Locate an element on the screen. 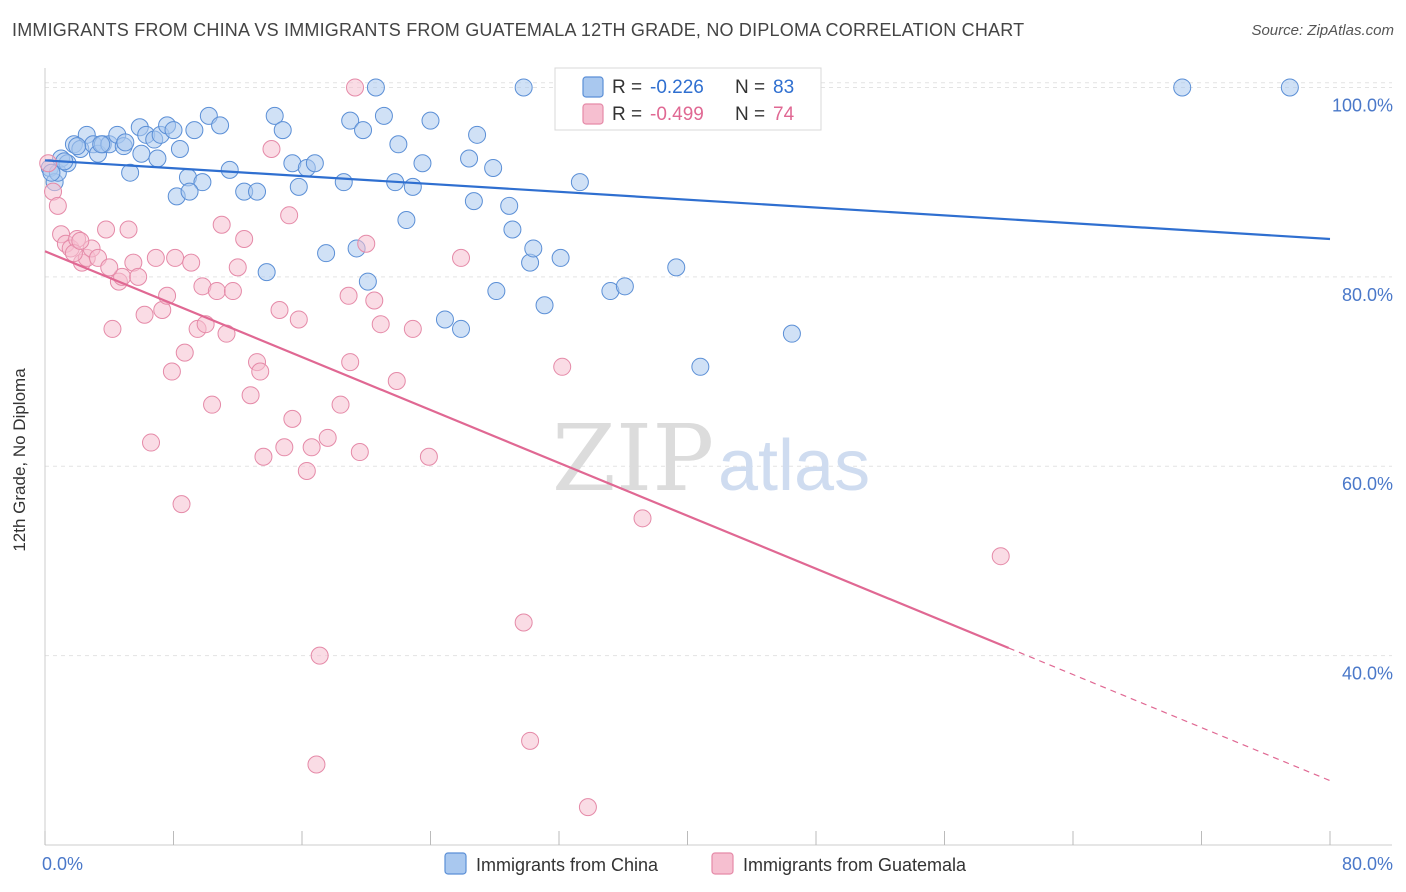 Image resolution: width=1406 pixels, height=892 pixels. legend-china-r-value: -0.226 is located at coordinates (677, 87).